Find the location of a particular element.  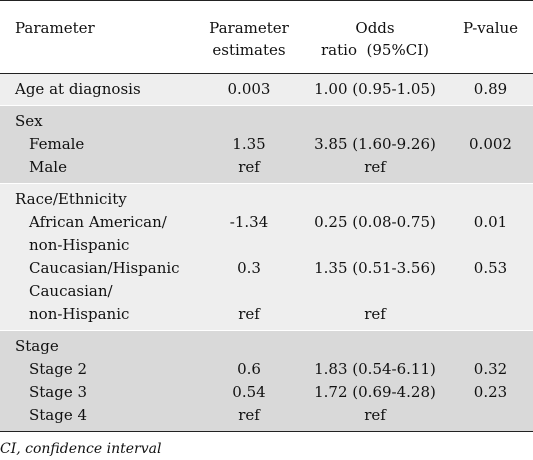

row-label: Female is located at coordinates (57, 144).